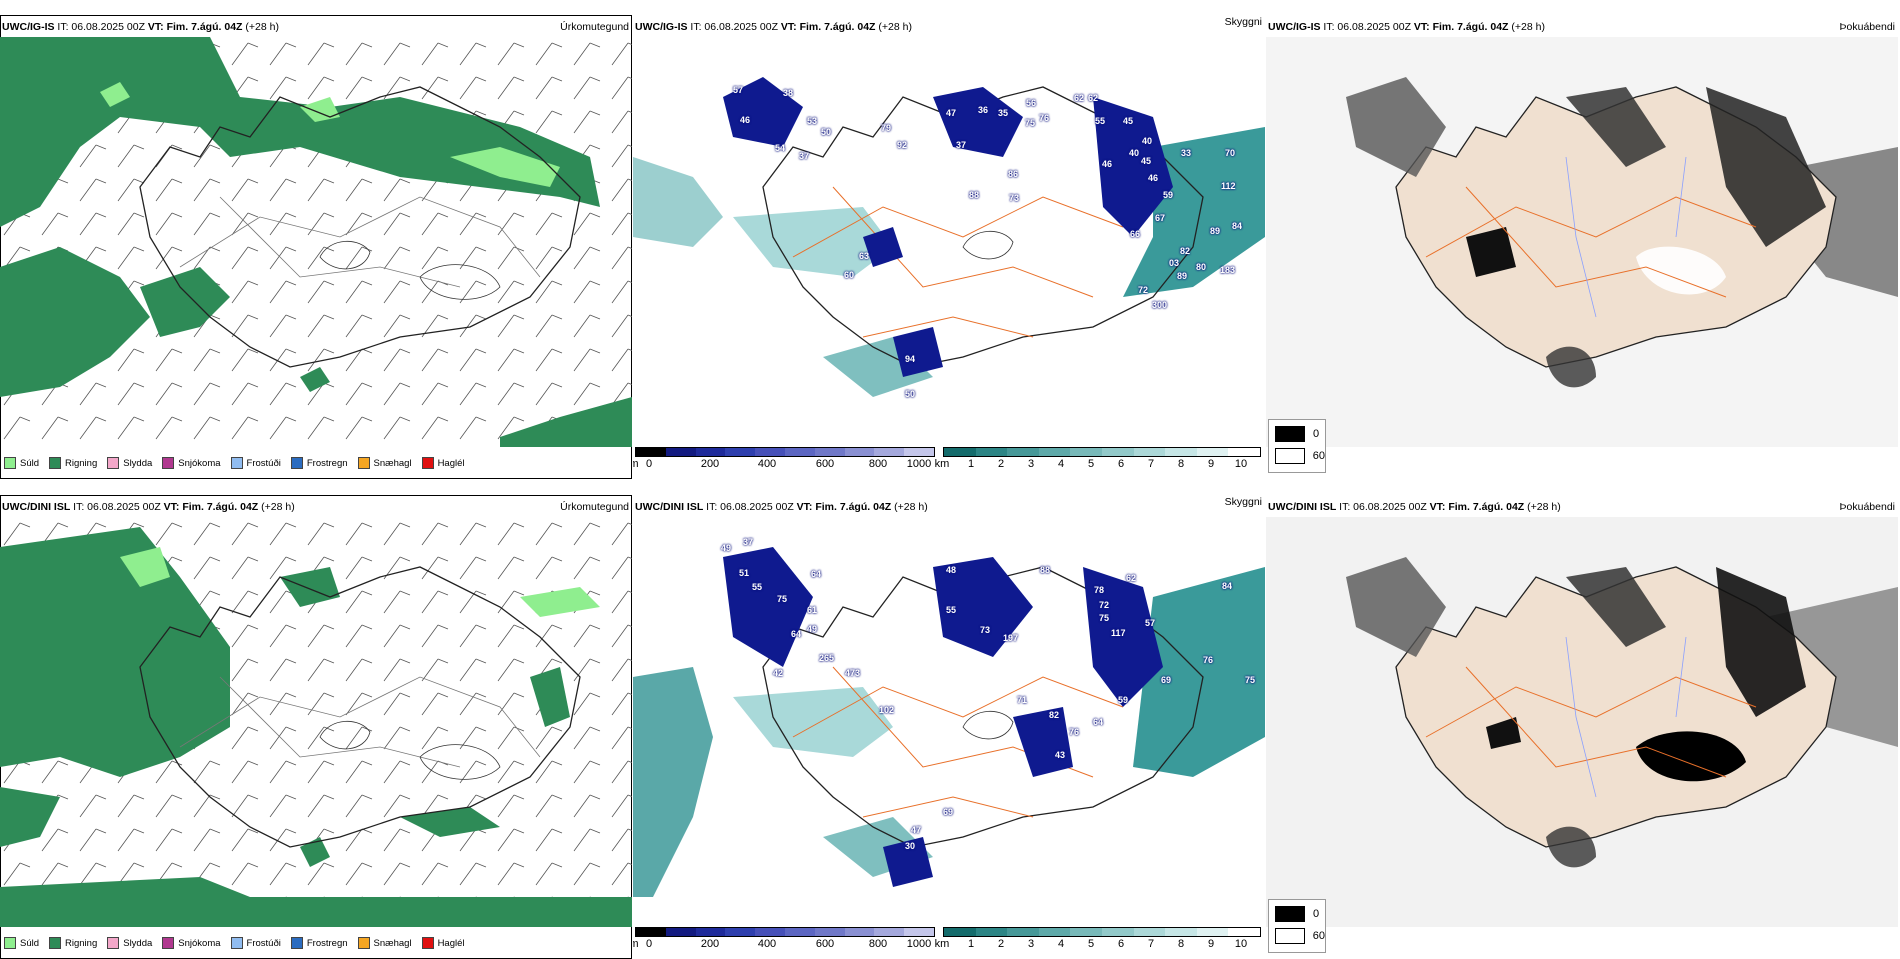 This screenshot has width=1900, height=959. What do you see at coordinates (910, 846) in the screenshot?
I see `cloud-label: 30` at bounding box center [910, 846].